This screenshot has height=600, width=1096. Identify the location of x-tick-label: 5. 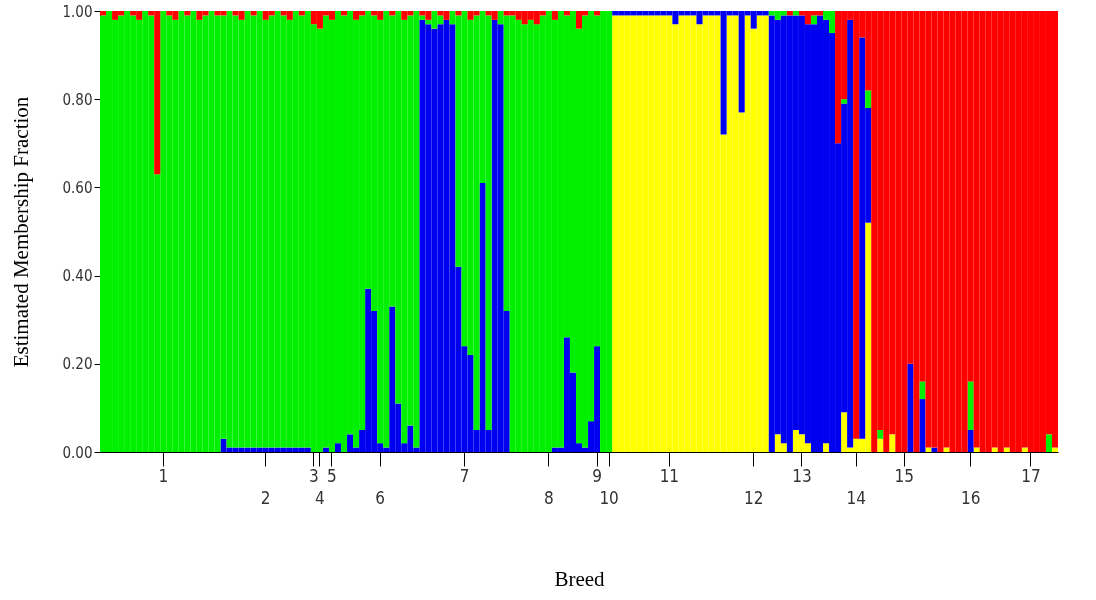
(332, 475).